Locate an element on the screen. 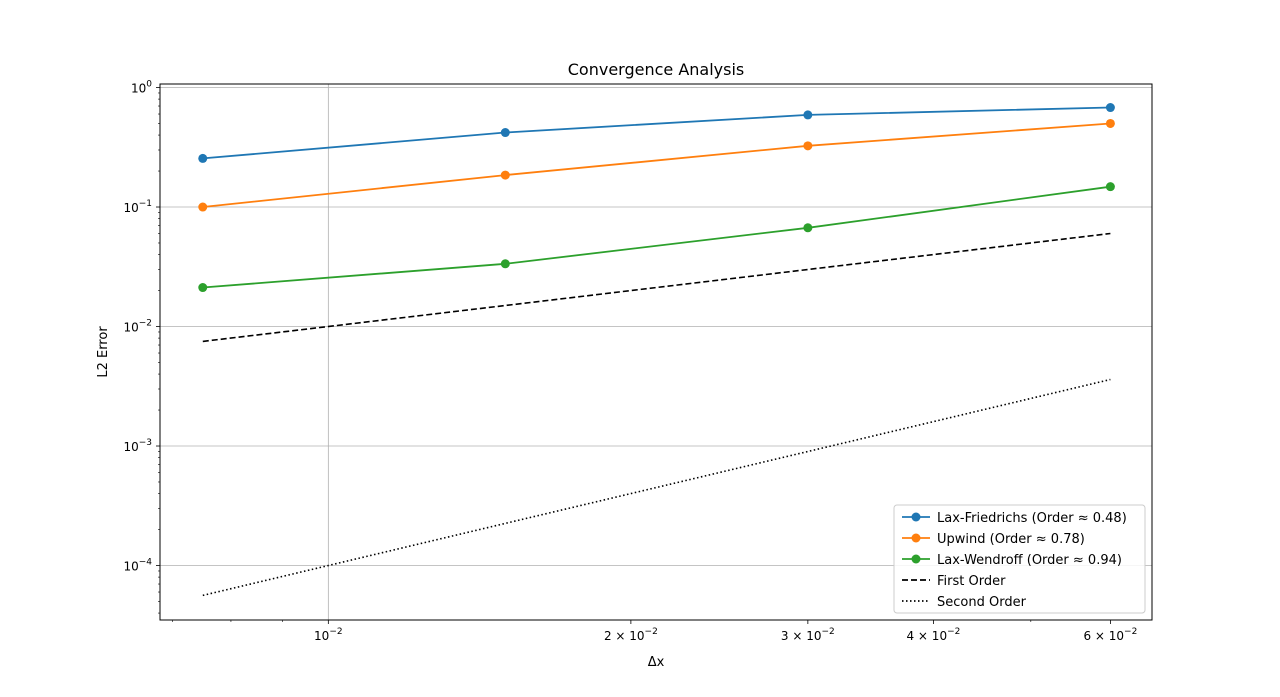 The width and height of the screenshot is (1280, 697). legend-label: Second Order is located at coordinates (982, 602).